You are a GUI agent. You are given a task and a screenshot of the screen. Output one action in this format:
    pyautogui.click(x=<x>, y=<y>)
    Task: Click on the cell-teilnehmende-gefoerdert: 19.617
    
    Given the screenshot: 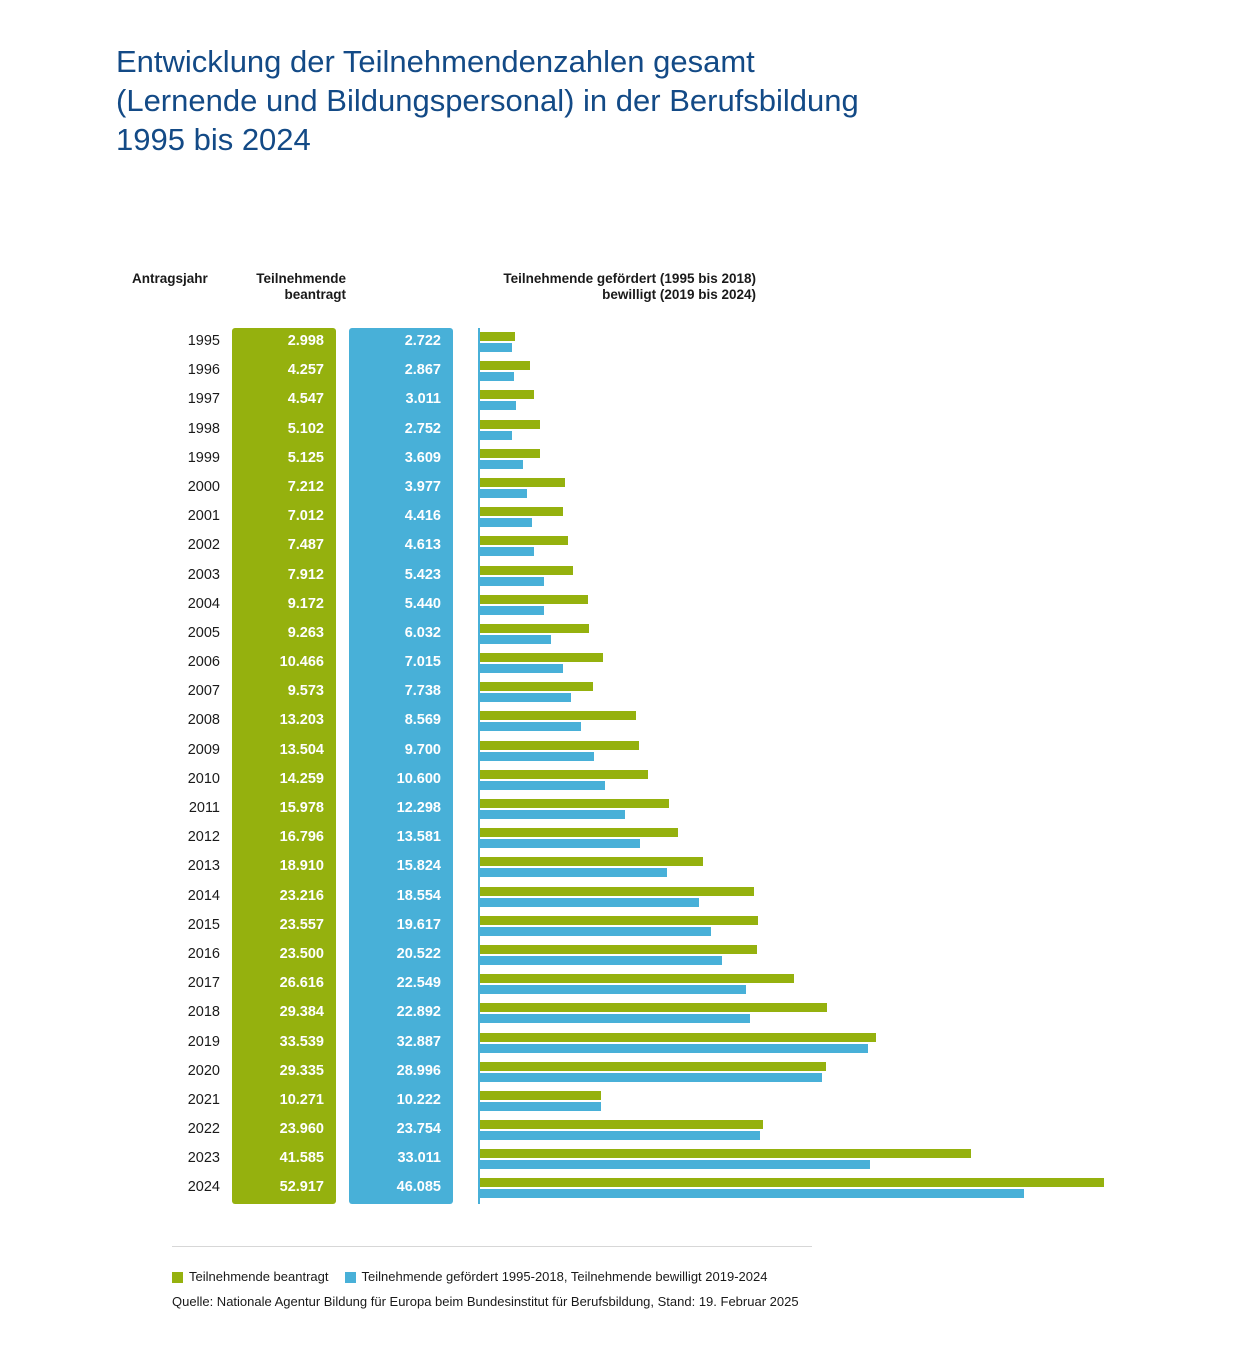 What is the action you would take?
    pyautogui.click(x=418, y=924)
    